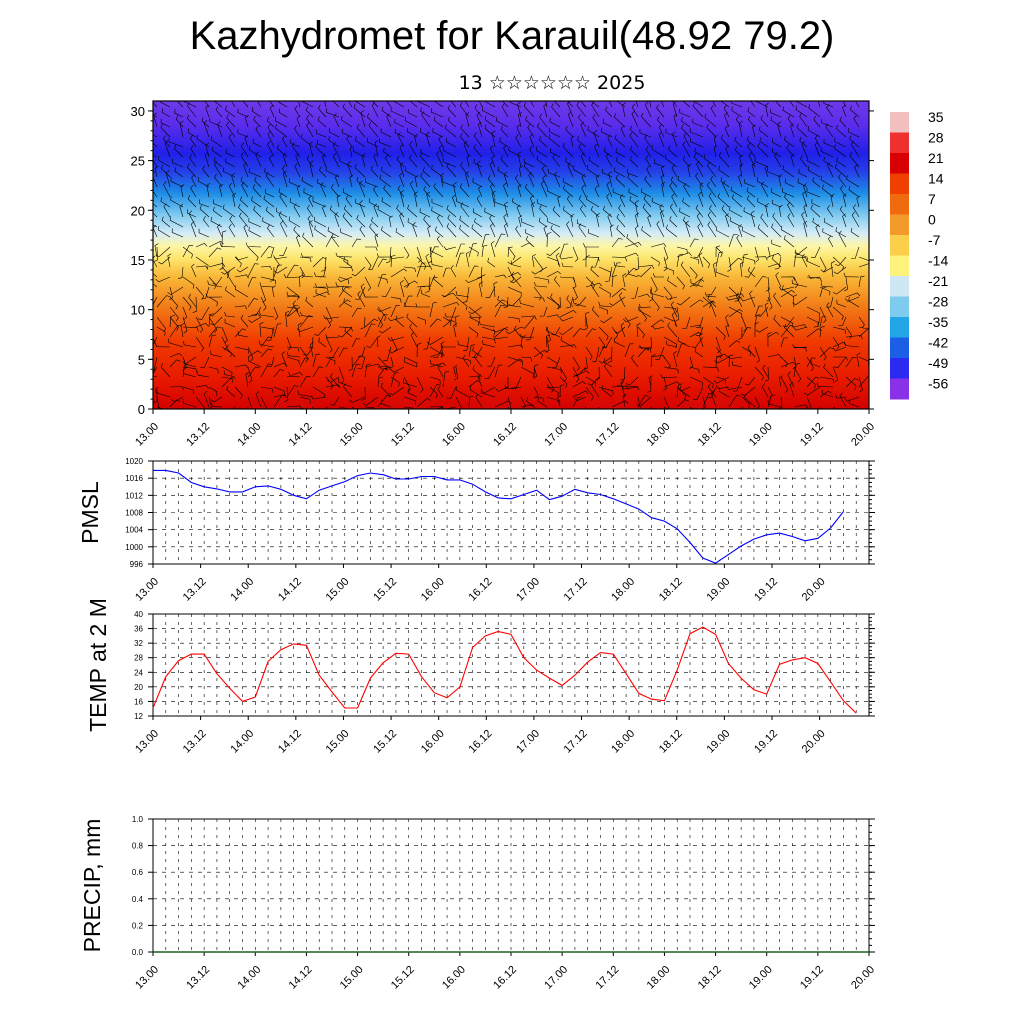 Image resolution: width=1024 pixels, height=1024 pixels. What do you see at coordinates (138, 687) in the screenshot?
I see `y-tick-label: 20` at bounding box center [138, 687].